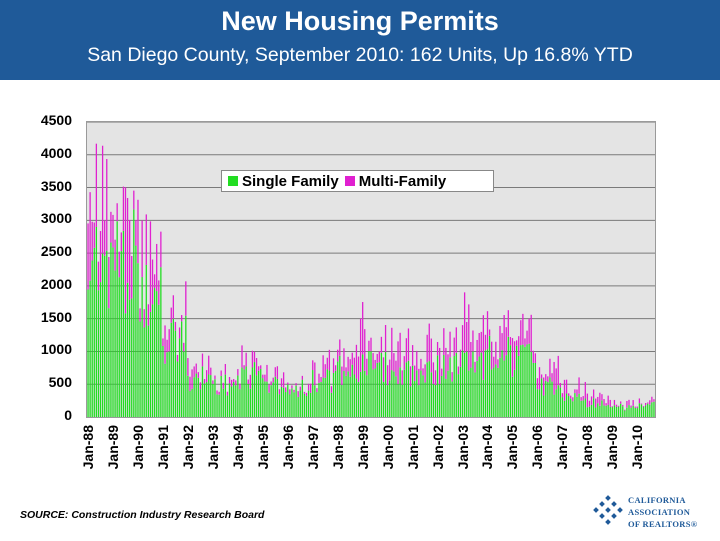 The height and width of the screenshot is (541, 720). I want to click on x-tick-label: Jan-98, so click(337, 447).